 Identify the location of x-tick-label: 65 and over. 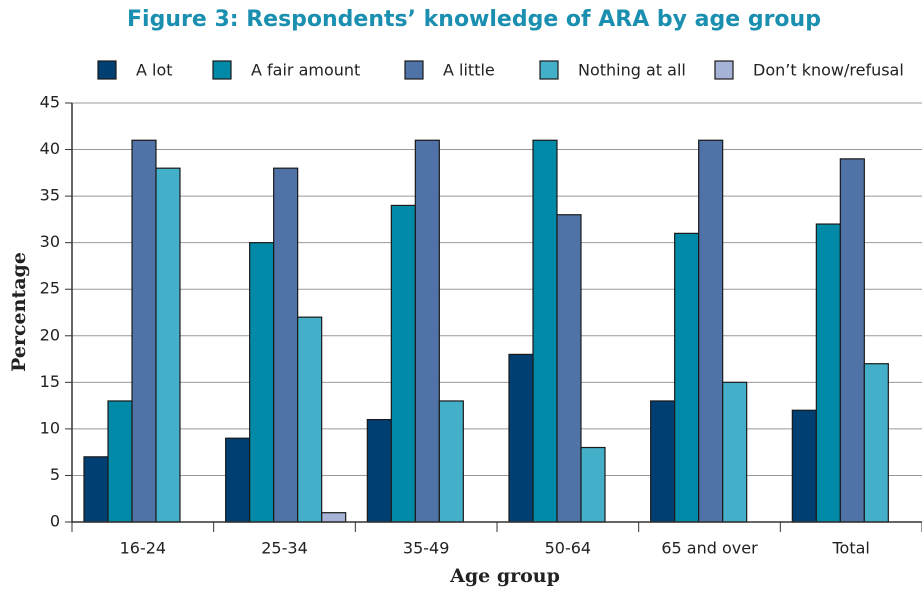
(709, 548).